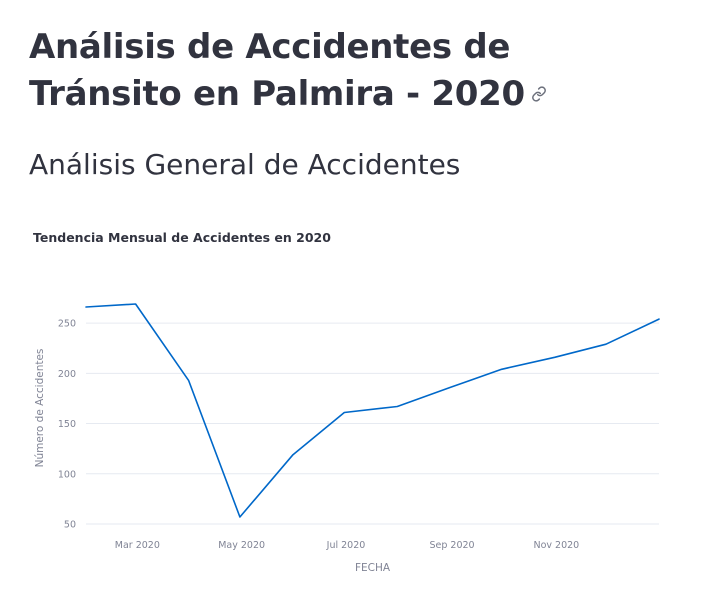 The width and height of the screenshot is (710, 603). I want to click on x-tick-label: Mar 2020, so click(137, 545).